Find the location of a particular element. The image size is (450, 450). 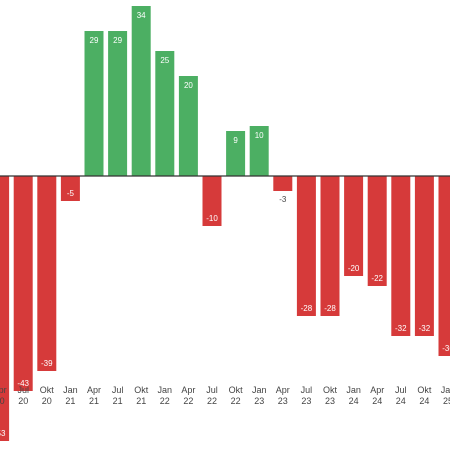

bar-value-label: 9 is located at coordinates (235, 140).